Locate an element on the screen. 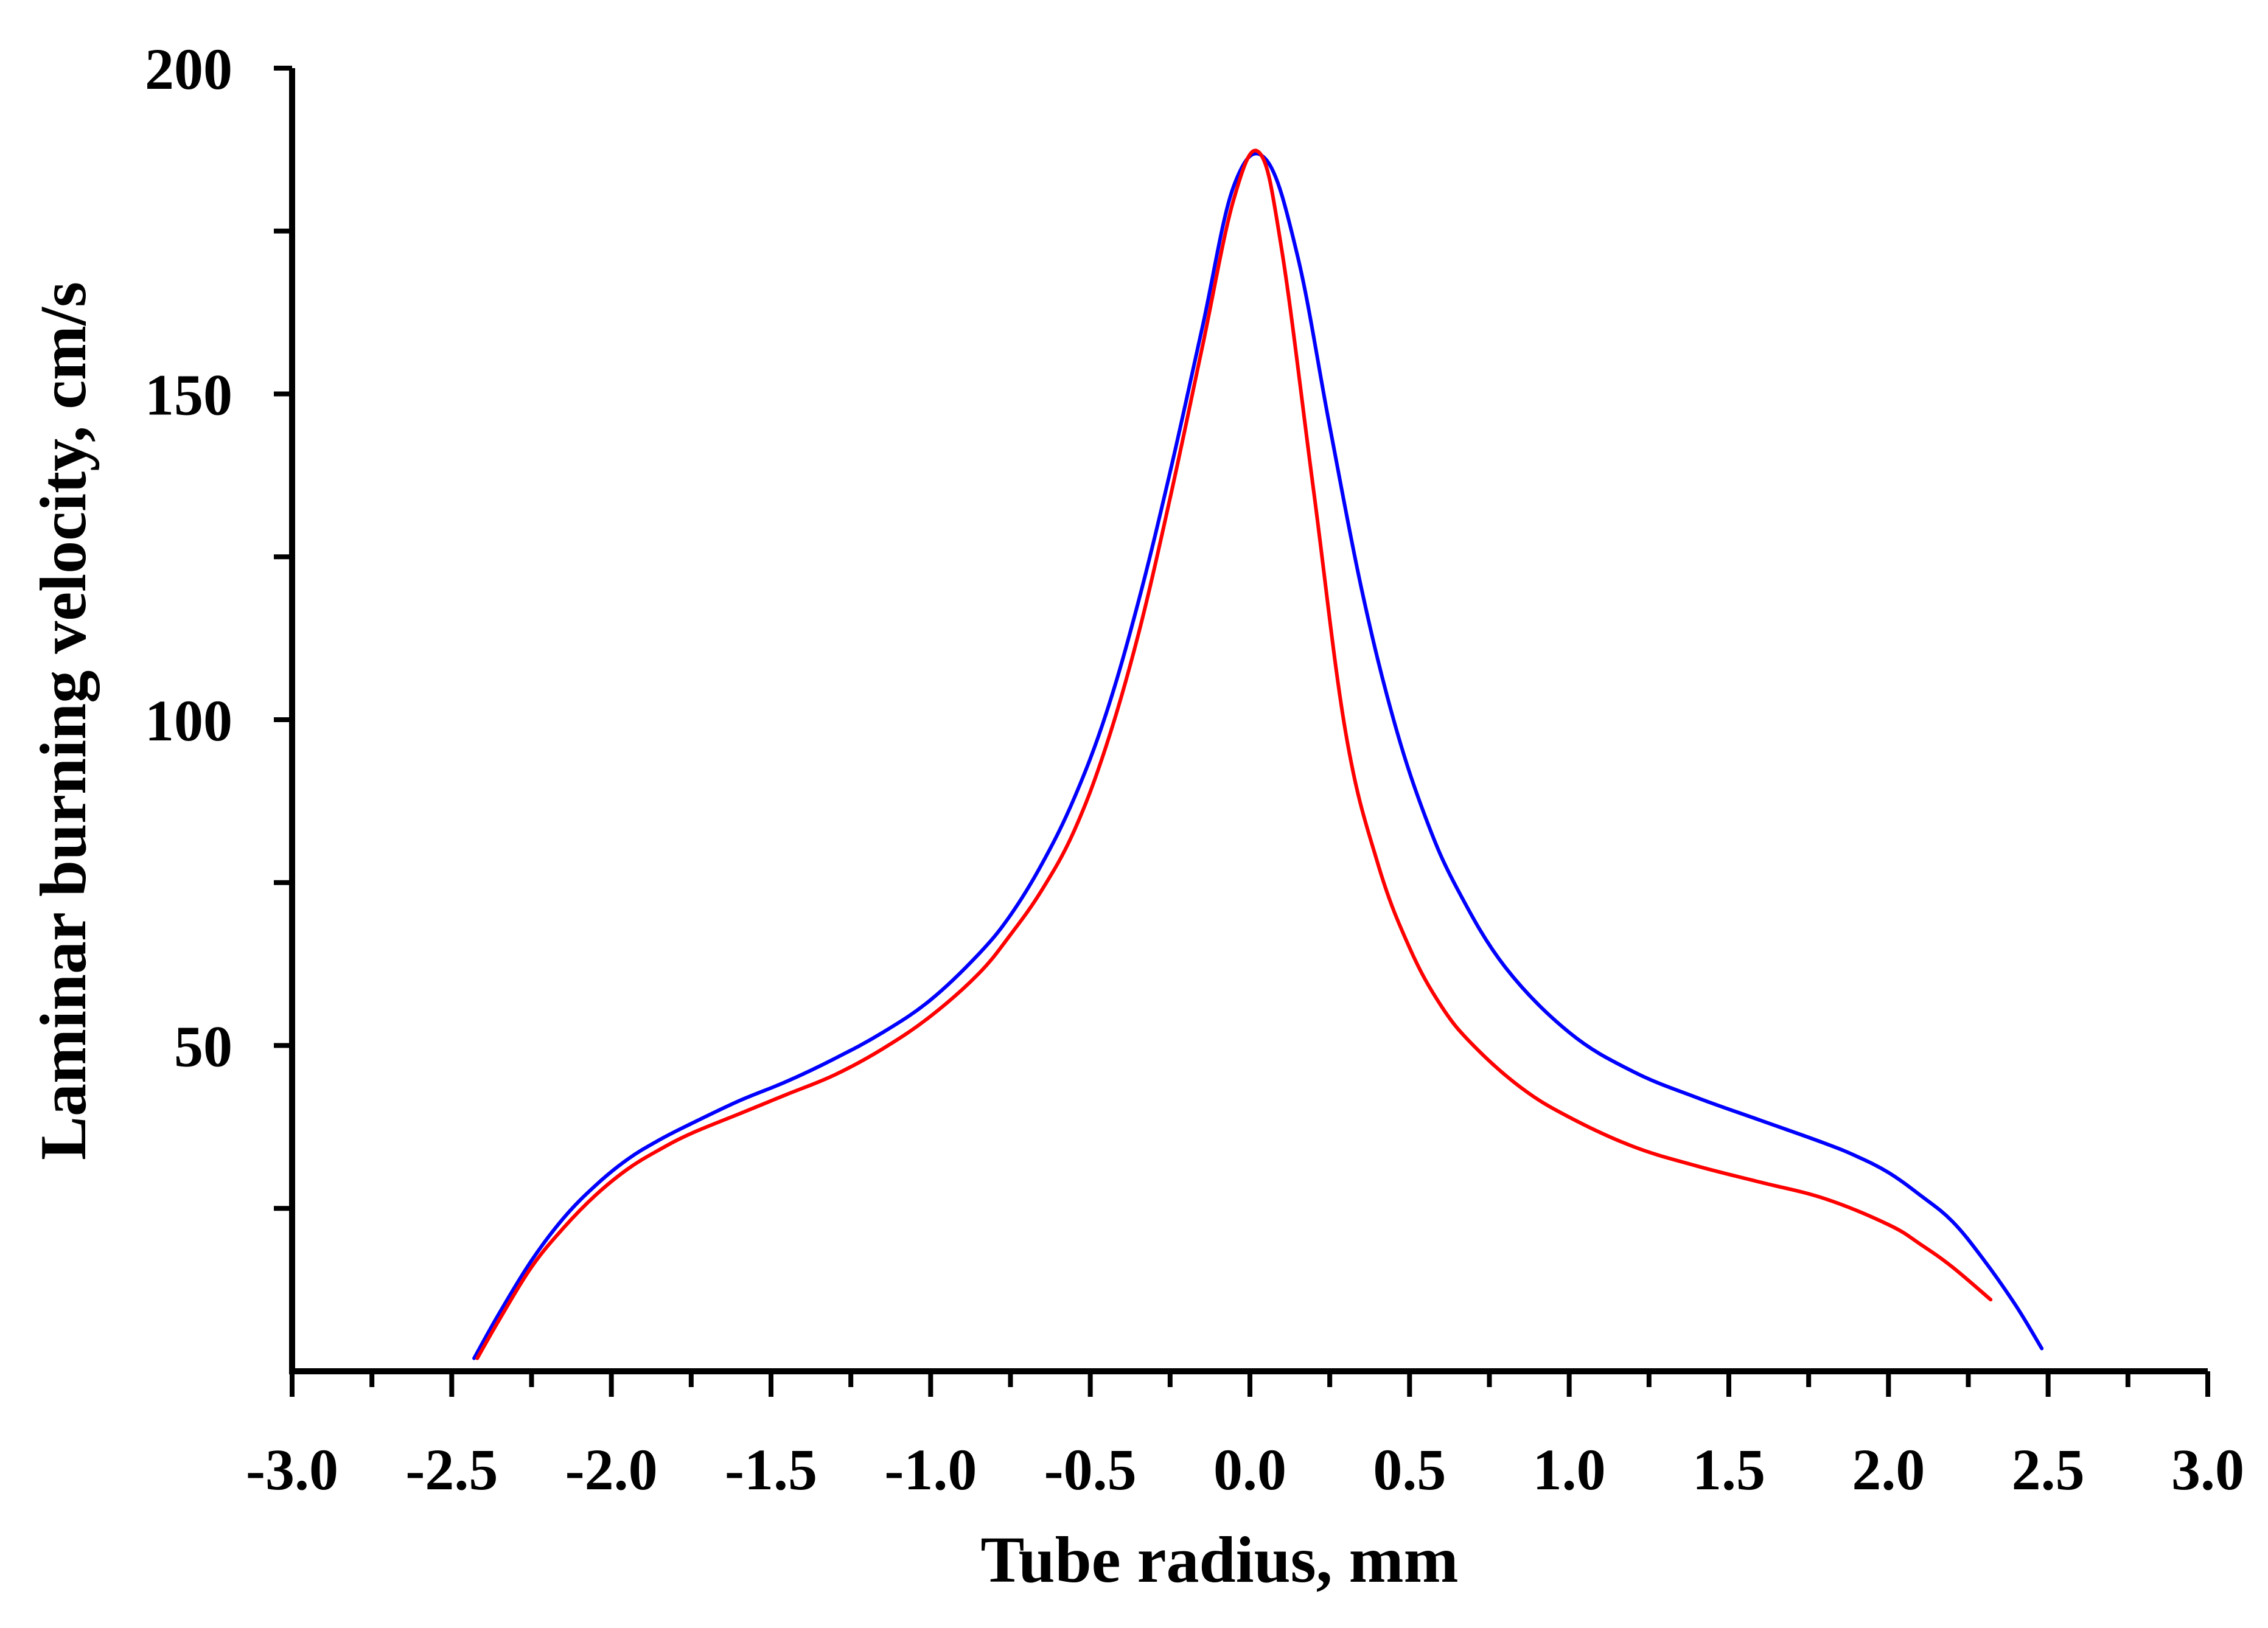  x-tick-label: -1.5 is located at coordinates (771, 1470).